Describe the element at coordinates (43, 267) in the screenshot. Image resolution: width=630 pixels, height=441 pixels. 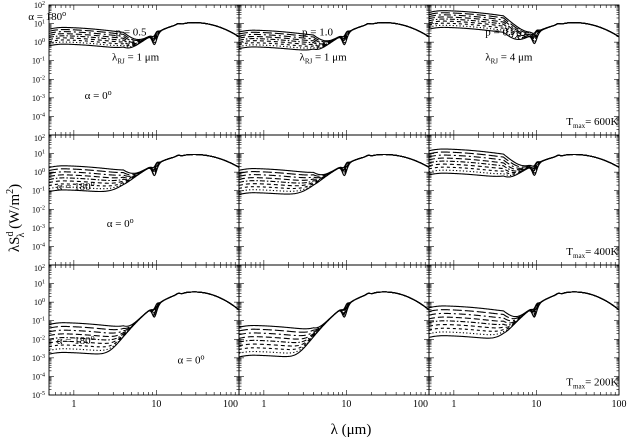
I see `y-tick-label-exp: 2` at that location.